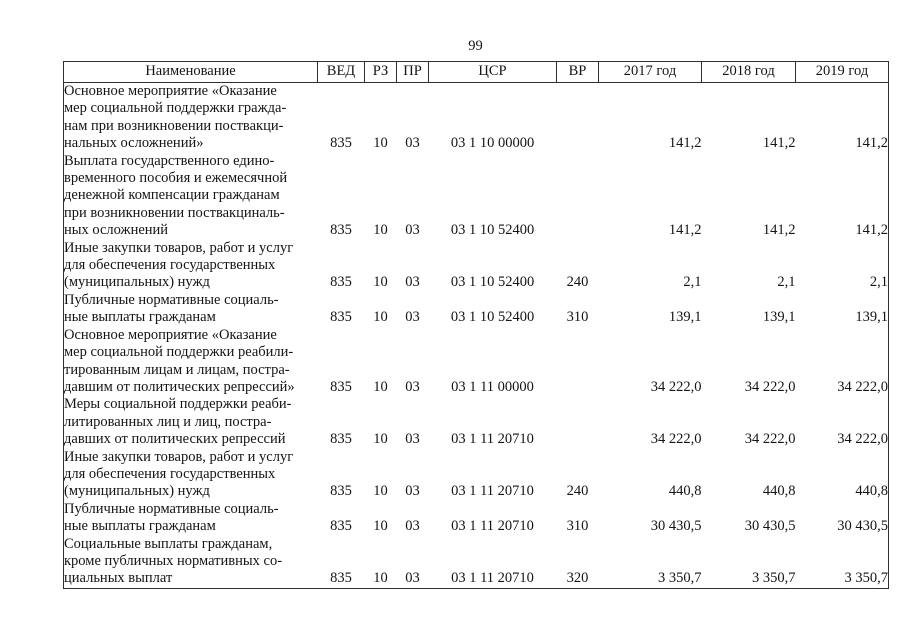 The width and height of the screenshot is (905, 640). Describe the element at coordinates (190, 72) in the screenshot. I see `column-header-name: Наименование` at that location.